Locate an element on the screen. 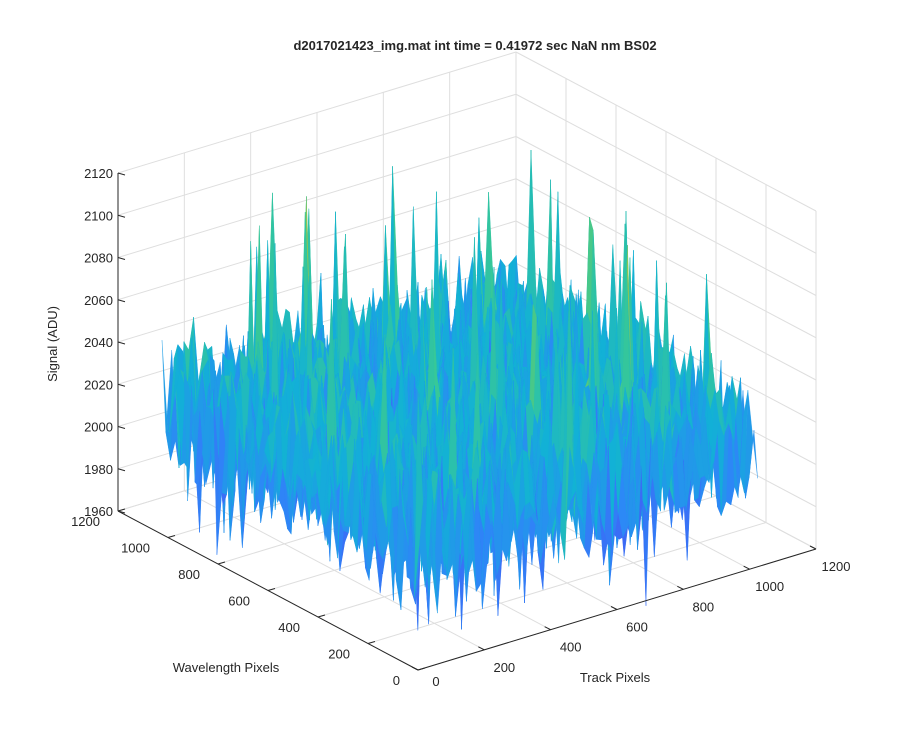  x-tick-label: 1200 is located at coordinates (836, 566).